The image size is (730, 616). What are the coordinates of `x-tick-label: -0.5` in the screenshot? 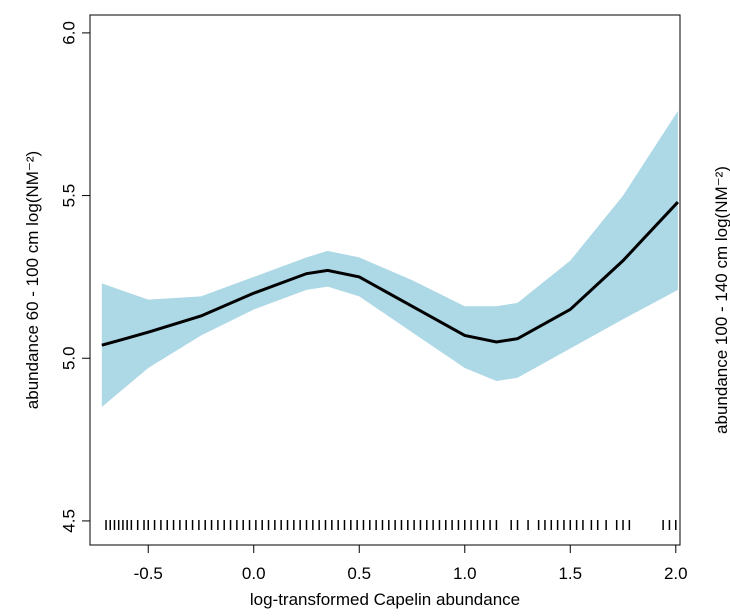 It's located at (148, 573).